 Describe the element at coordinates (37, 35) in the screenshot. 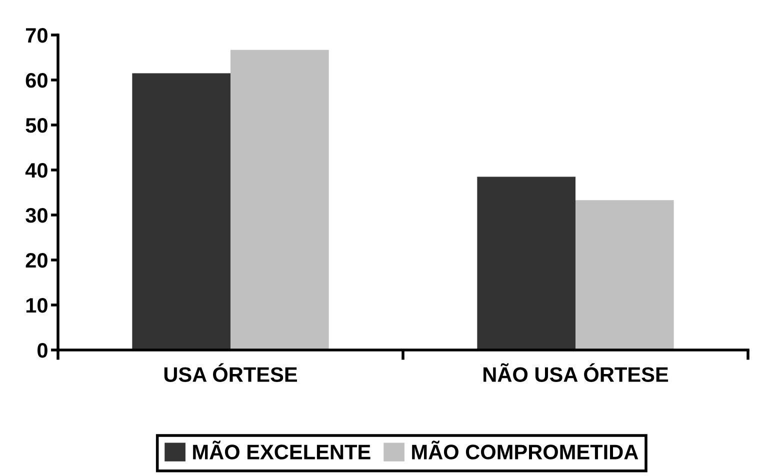

I see `y-tick-label: 70` at that location.